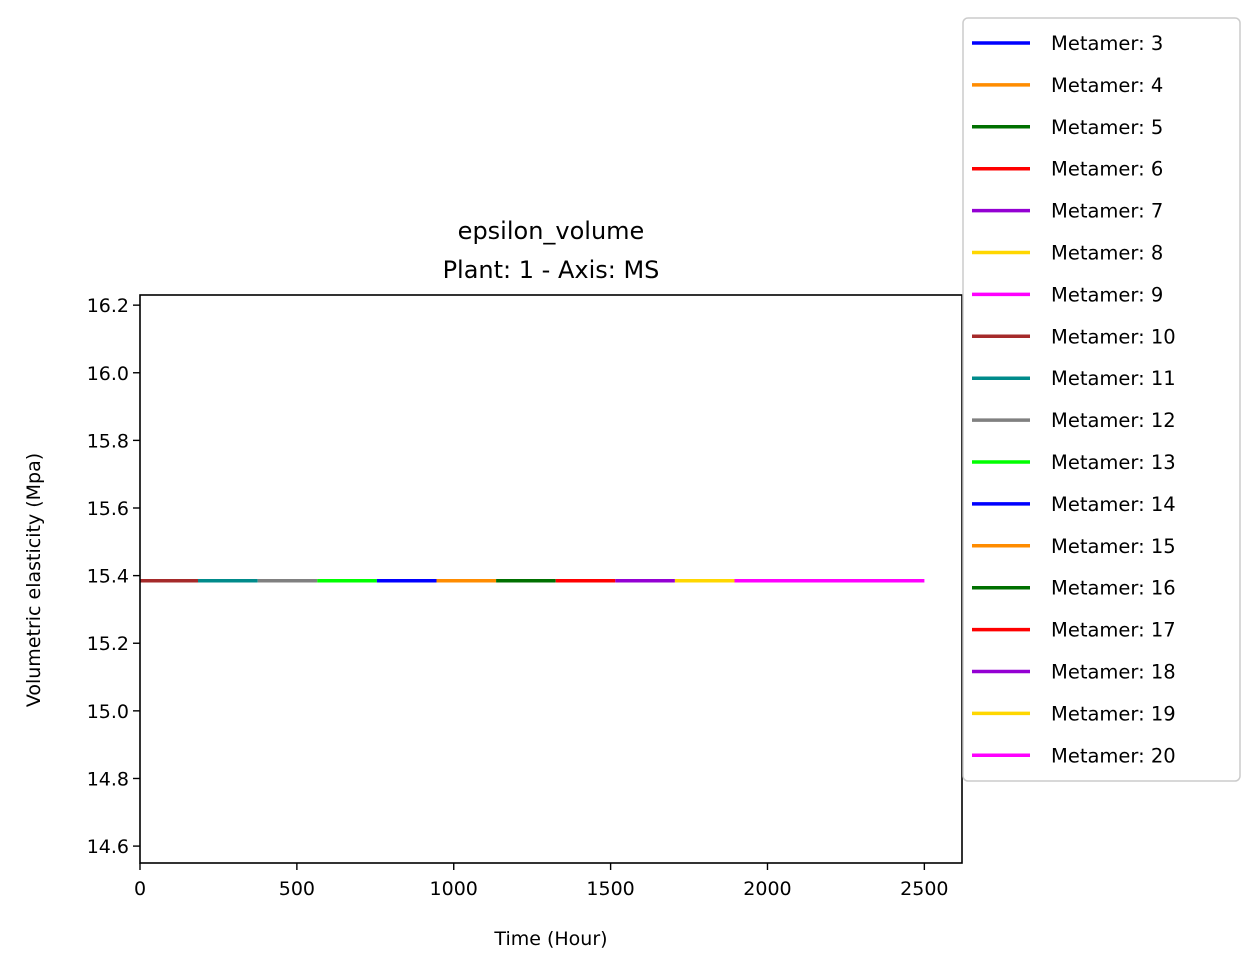 Image resolution: width=1259 pixels, height=971 pixels. What do you see at coordinates (108, 644) in the screenshot?
I see `y-tick-label: 15.2` at bounding box center [108, 644].